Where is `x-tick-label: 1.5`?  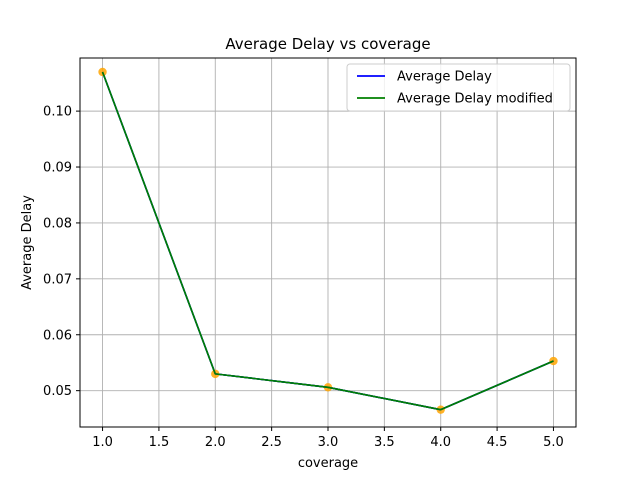
x-tick-label: 1.5 is located at coordinates (159, 442).